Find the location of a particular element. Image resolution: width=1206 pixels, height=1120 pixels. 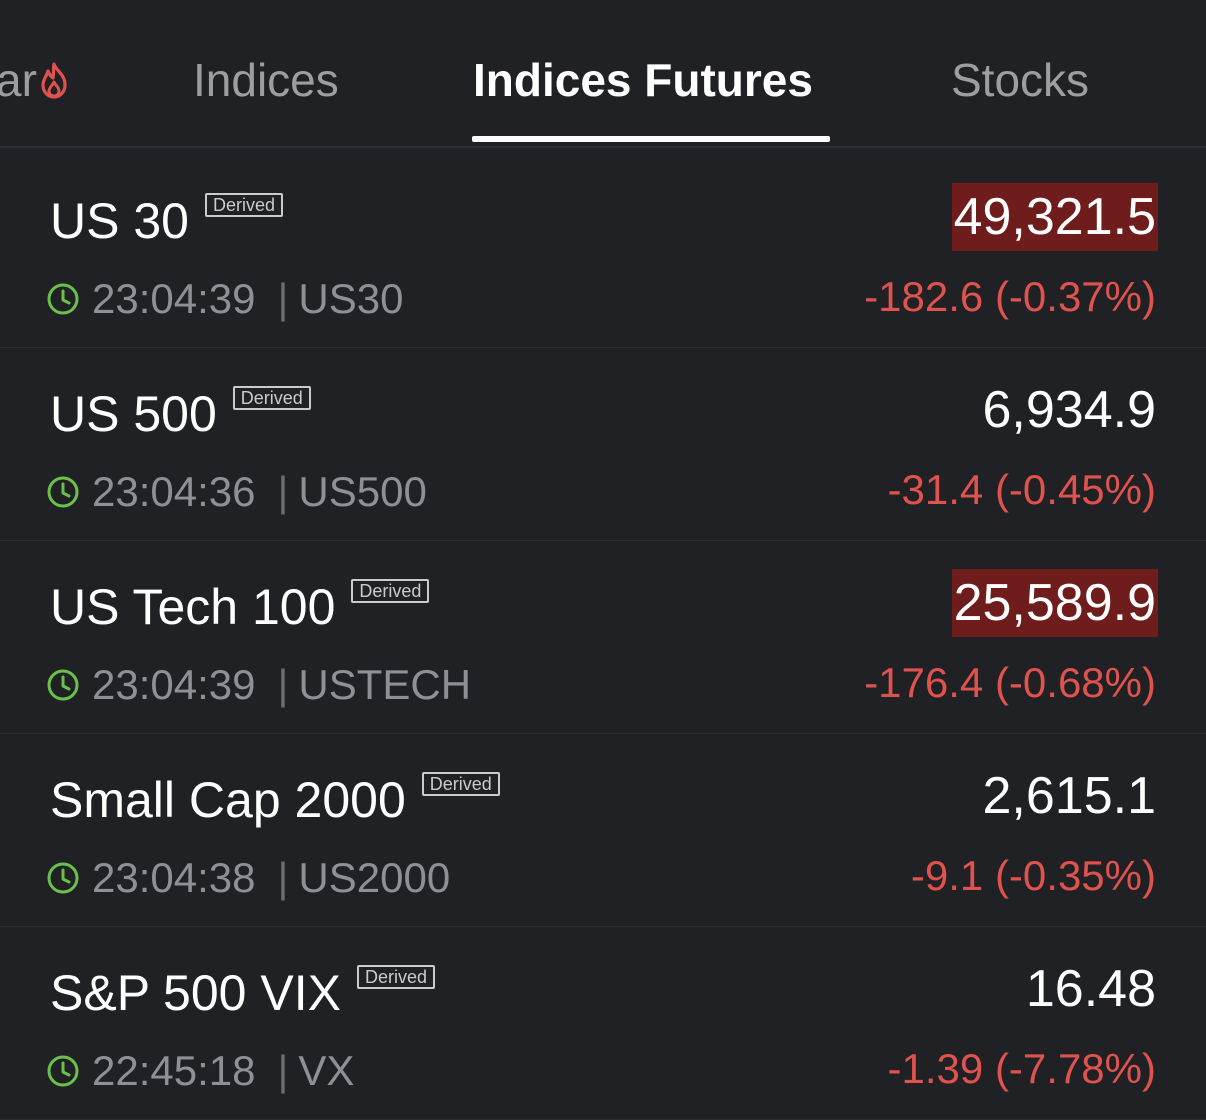

instrument-name-line: S&P 500 VIX Derived is located at coordinates (242, 993).